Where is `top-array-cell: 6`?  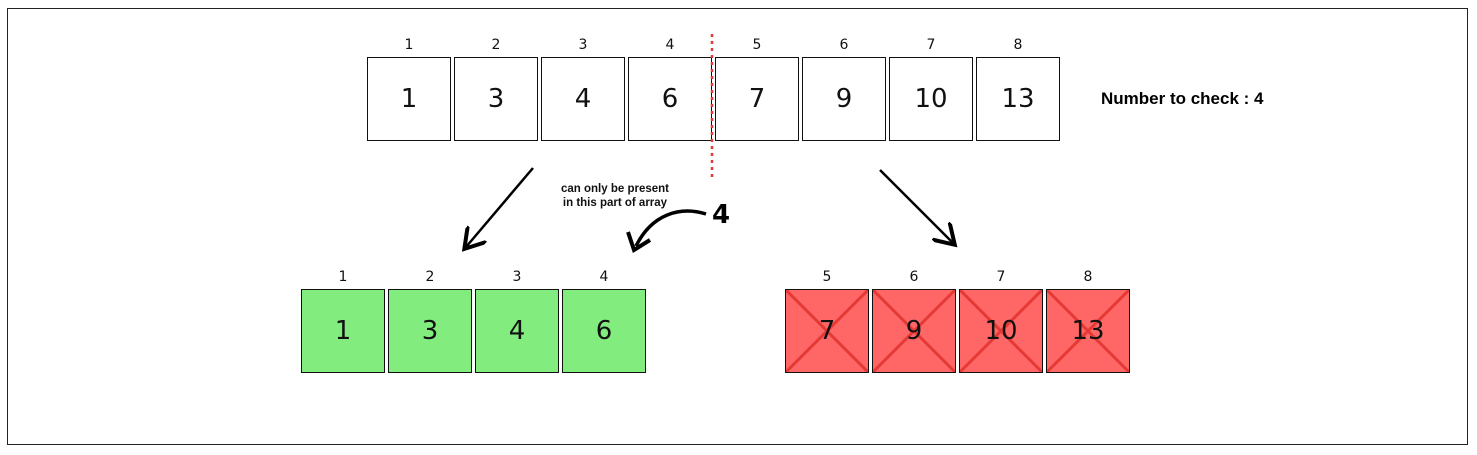 top-array-cell: 6 is located at coordinates (670, 99).